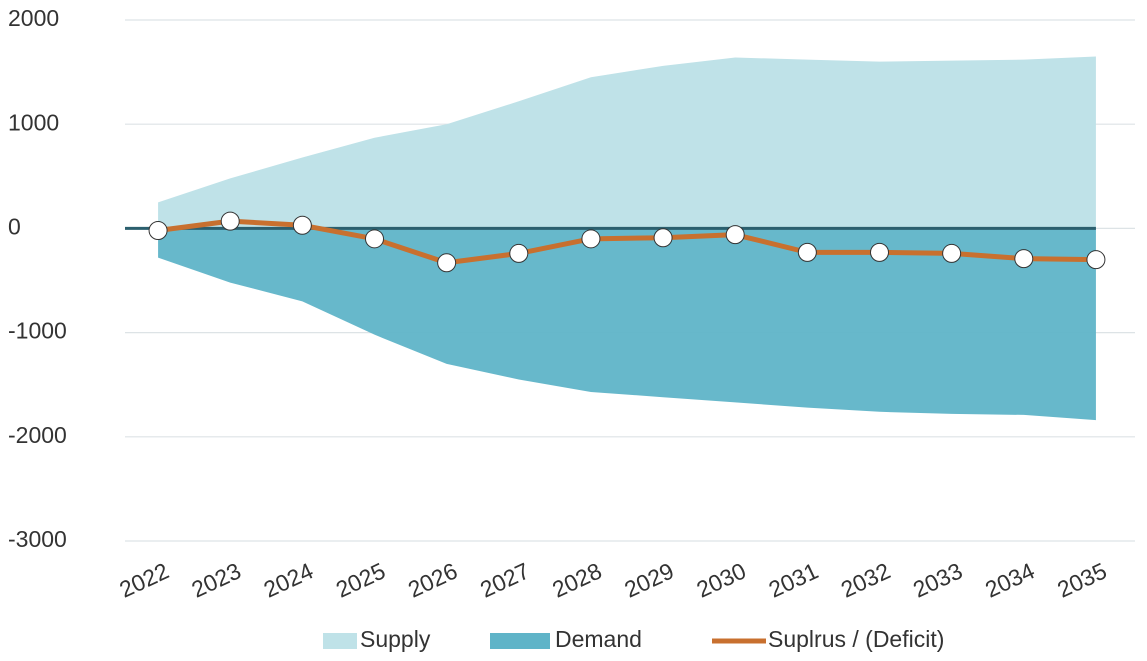 This screenshot has height=661, width=1147. What do you see at coordinates (33, 18) in the screenshot?
I see `y-tick-label: 2000` at bounding box center [33, 18].